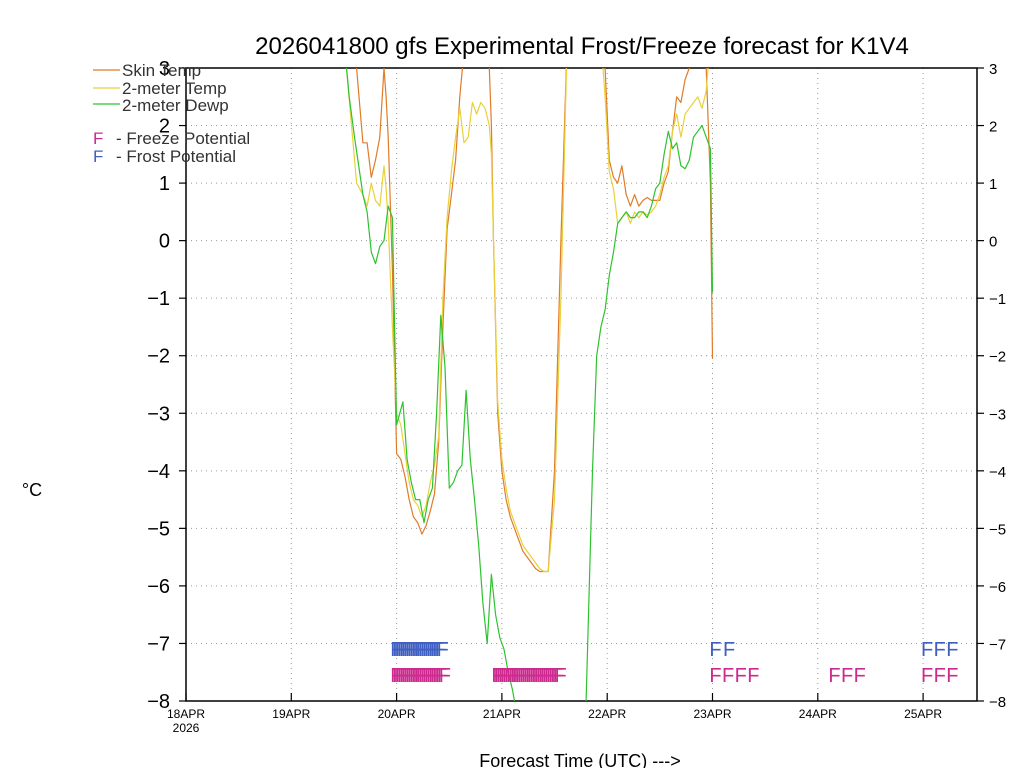  Describe the element at coordinates (176, 156) in the screenshot. I see `legend-frost-label: - Frost Potential` at that location.